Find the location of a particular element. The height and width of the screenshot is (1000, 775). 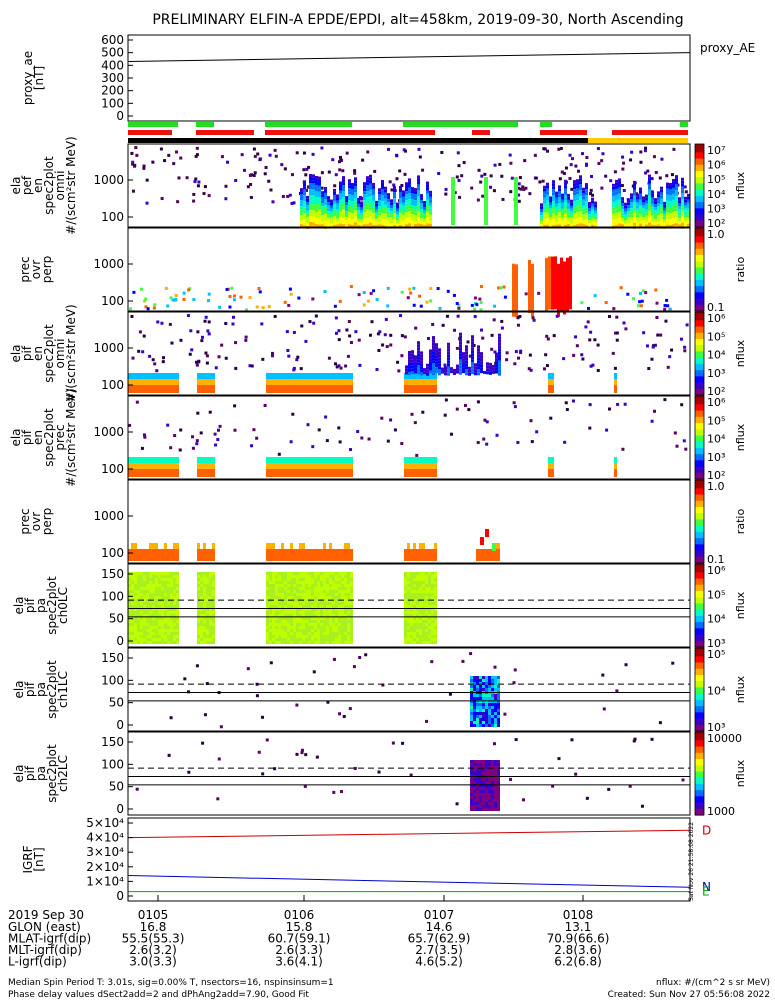

panel-frame is located at coordinates (409, 521).